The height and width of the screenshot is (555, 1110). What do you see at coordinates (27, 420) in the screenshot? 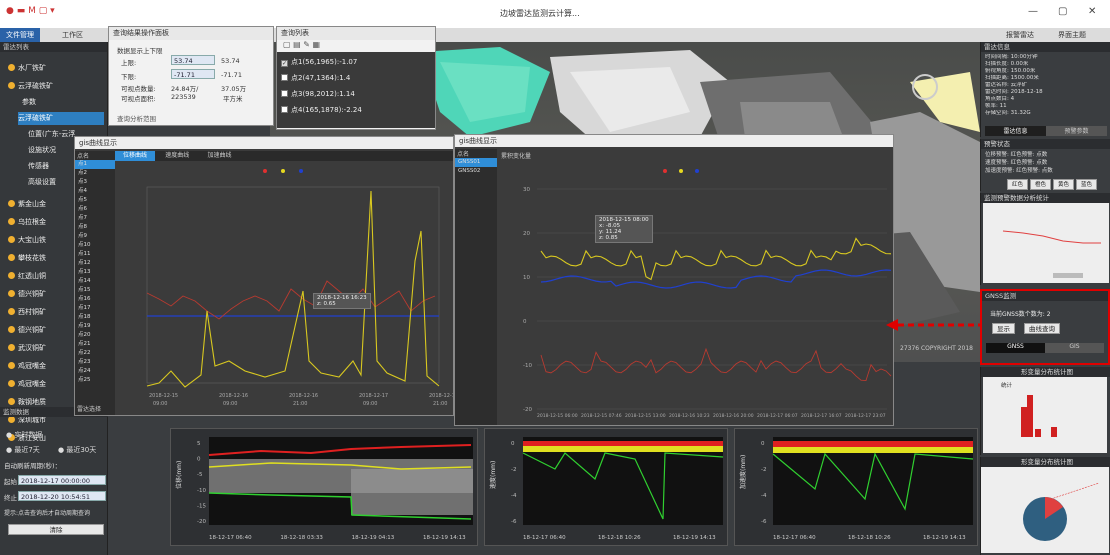
I see `tree-item: 深圳城市` at bounding box center [27, 420].